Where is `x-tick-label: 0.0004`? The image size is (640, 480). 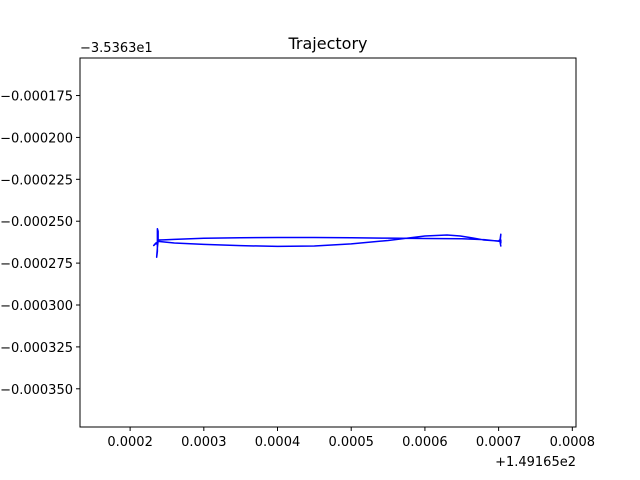 x-tick-label: 0.0004 is located at coordinates (278, 442).